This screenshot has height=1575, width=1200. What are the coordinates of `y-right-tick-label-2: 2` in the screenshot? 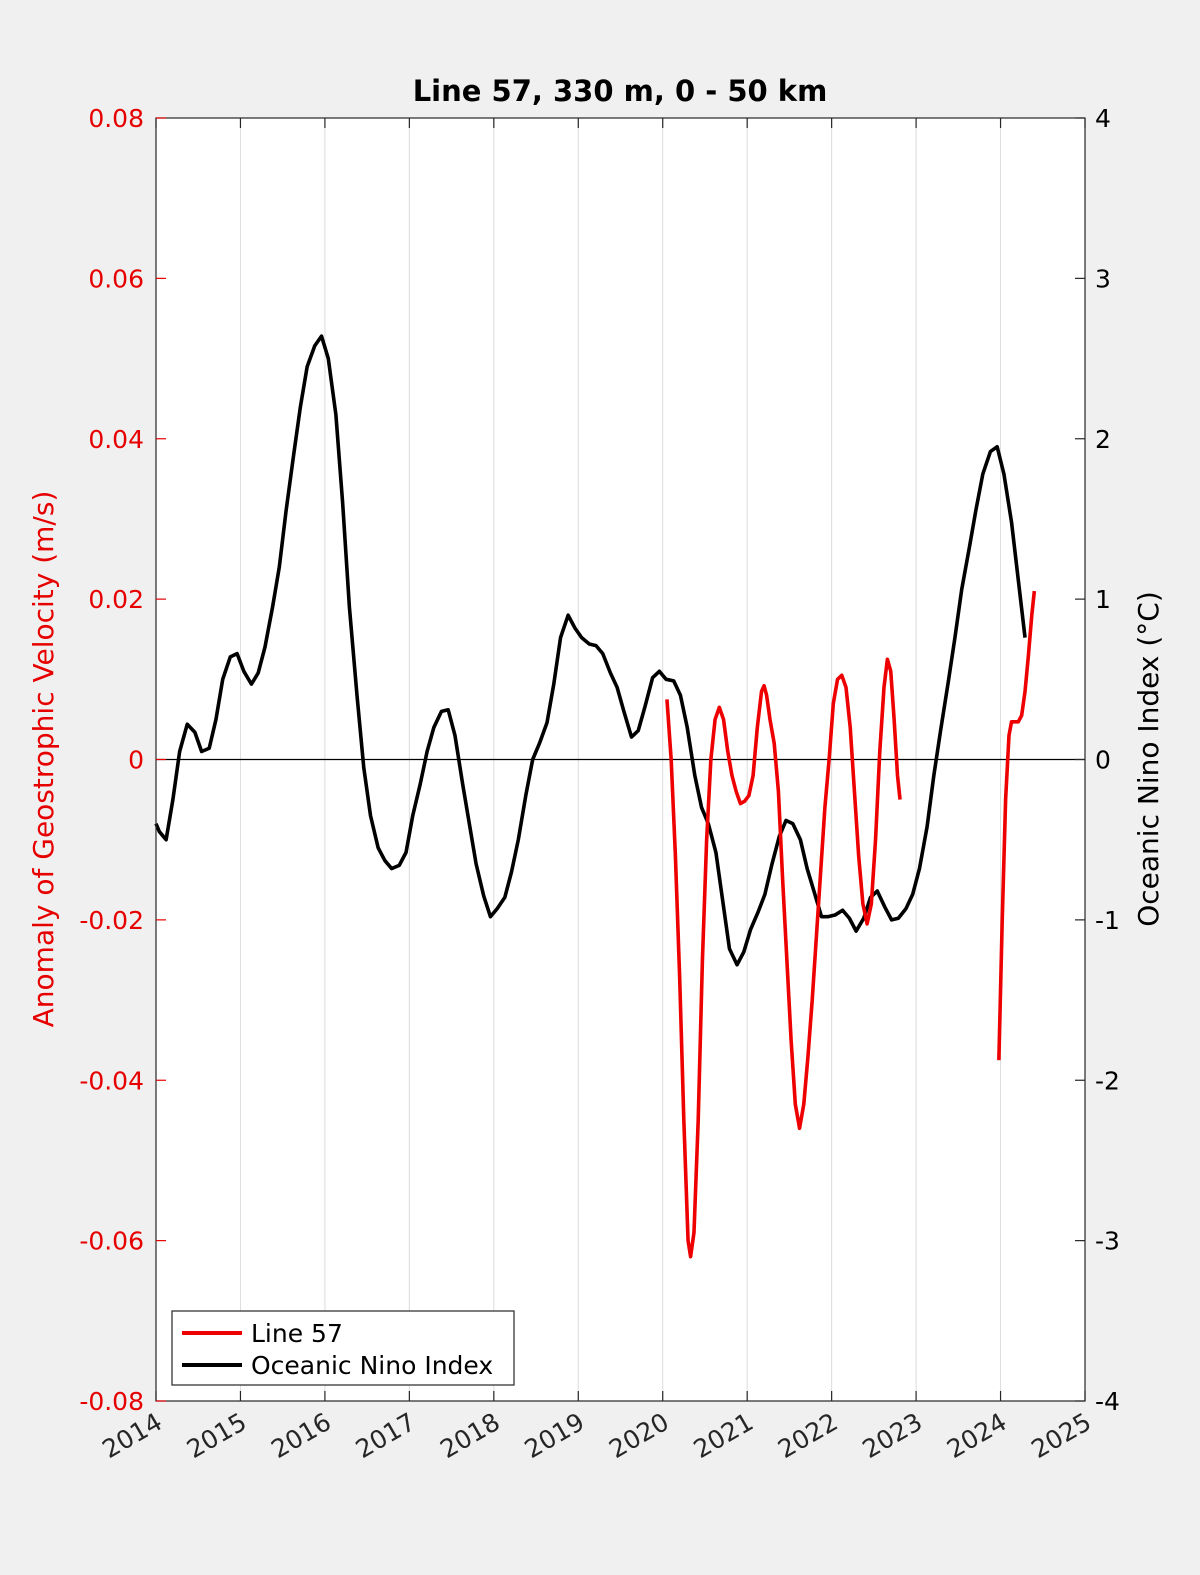 It's located at (1103, 439).